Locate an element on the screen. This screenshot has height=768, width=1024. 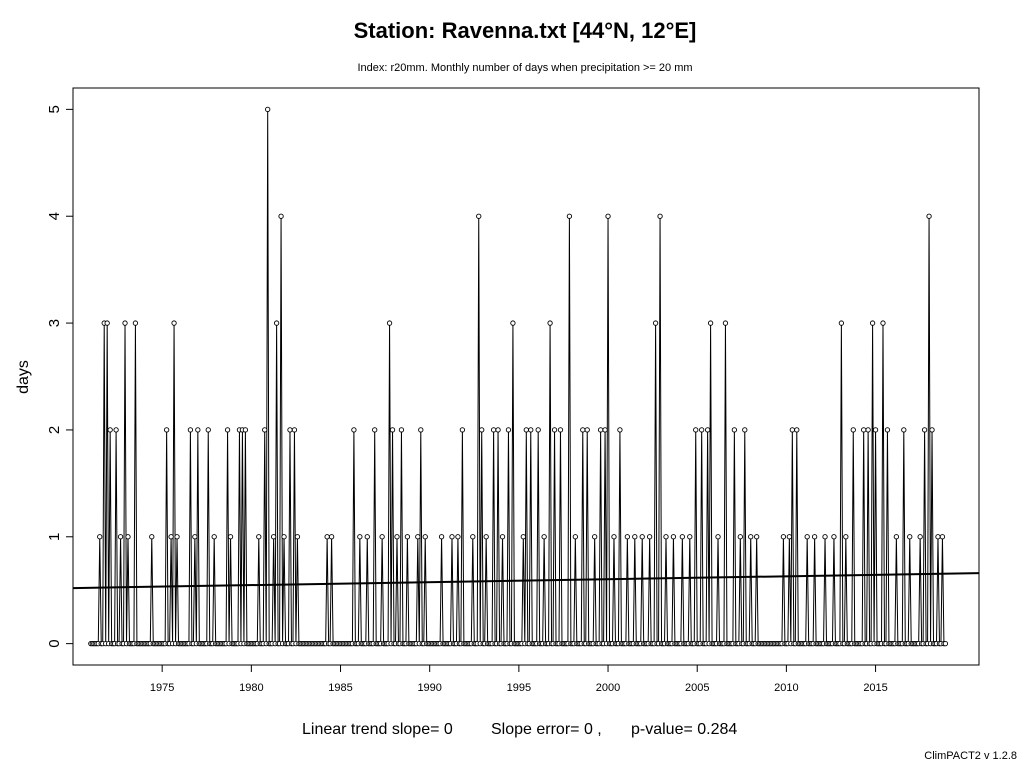
slope-error-text: Slope error= 0 , is located at coordinates (546, 729).